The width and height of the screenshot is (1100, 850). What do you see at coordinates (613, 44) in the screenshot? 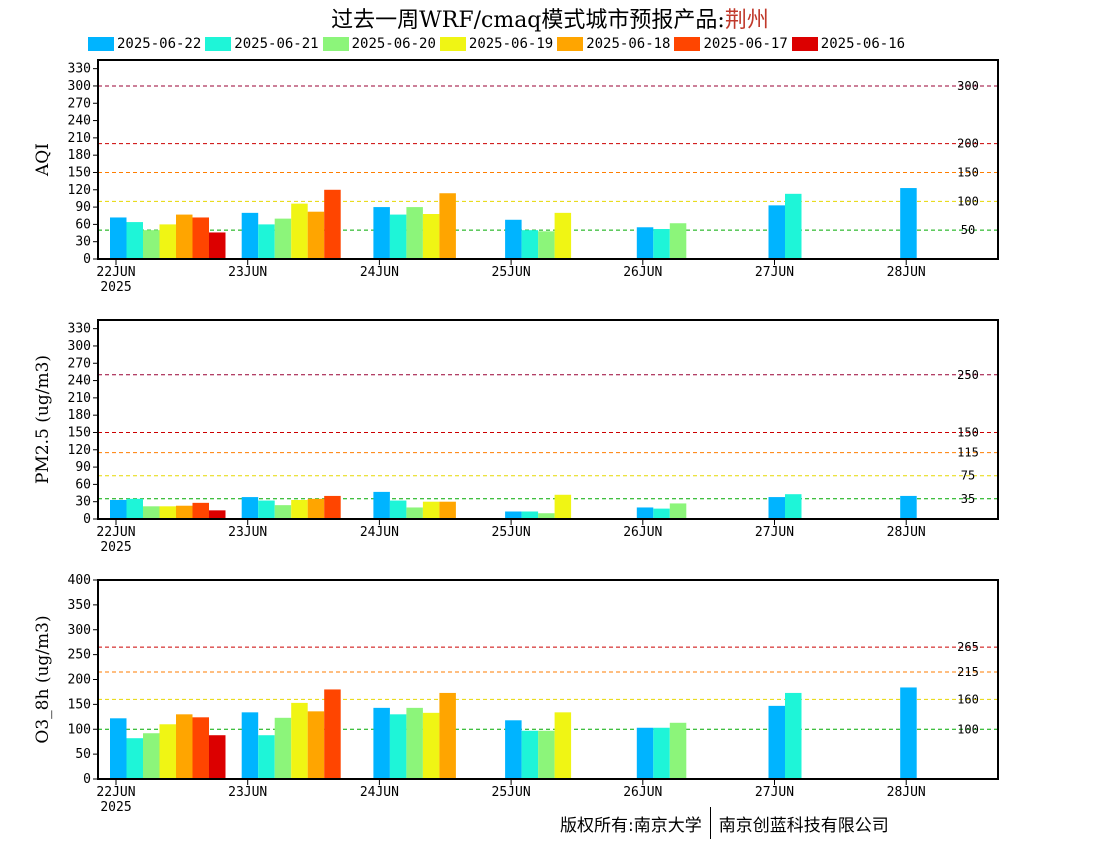
I see `legend-item: 2025-06-18` at bounding box center [613, 44].